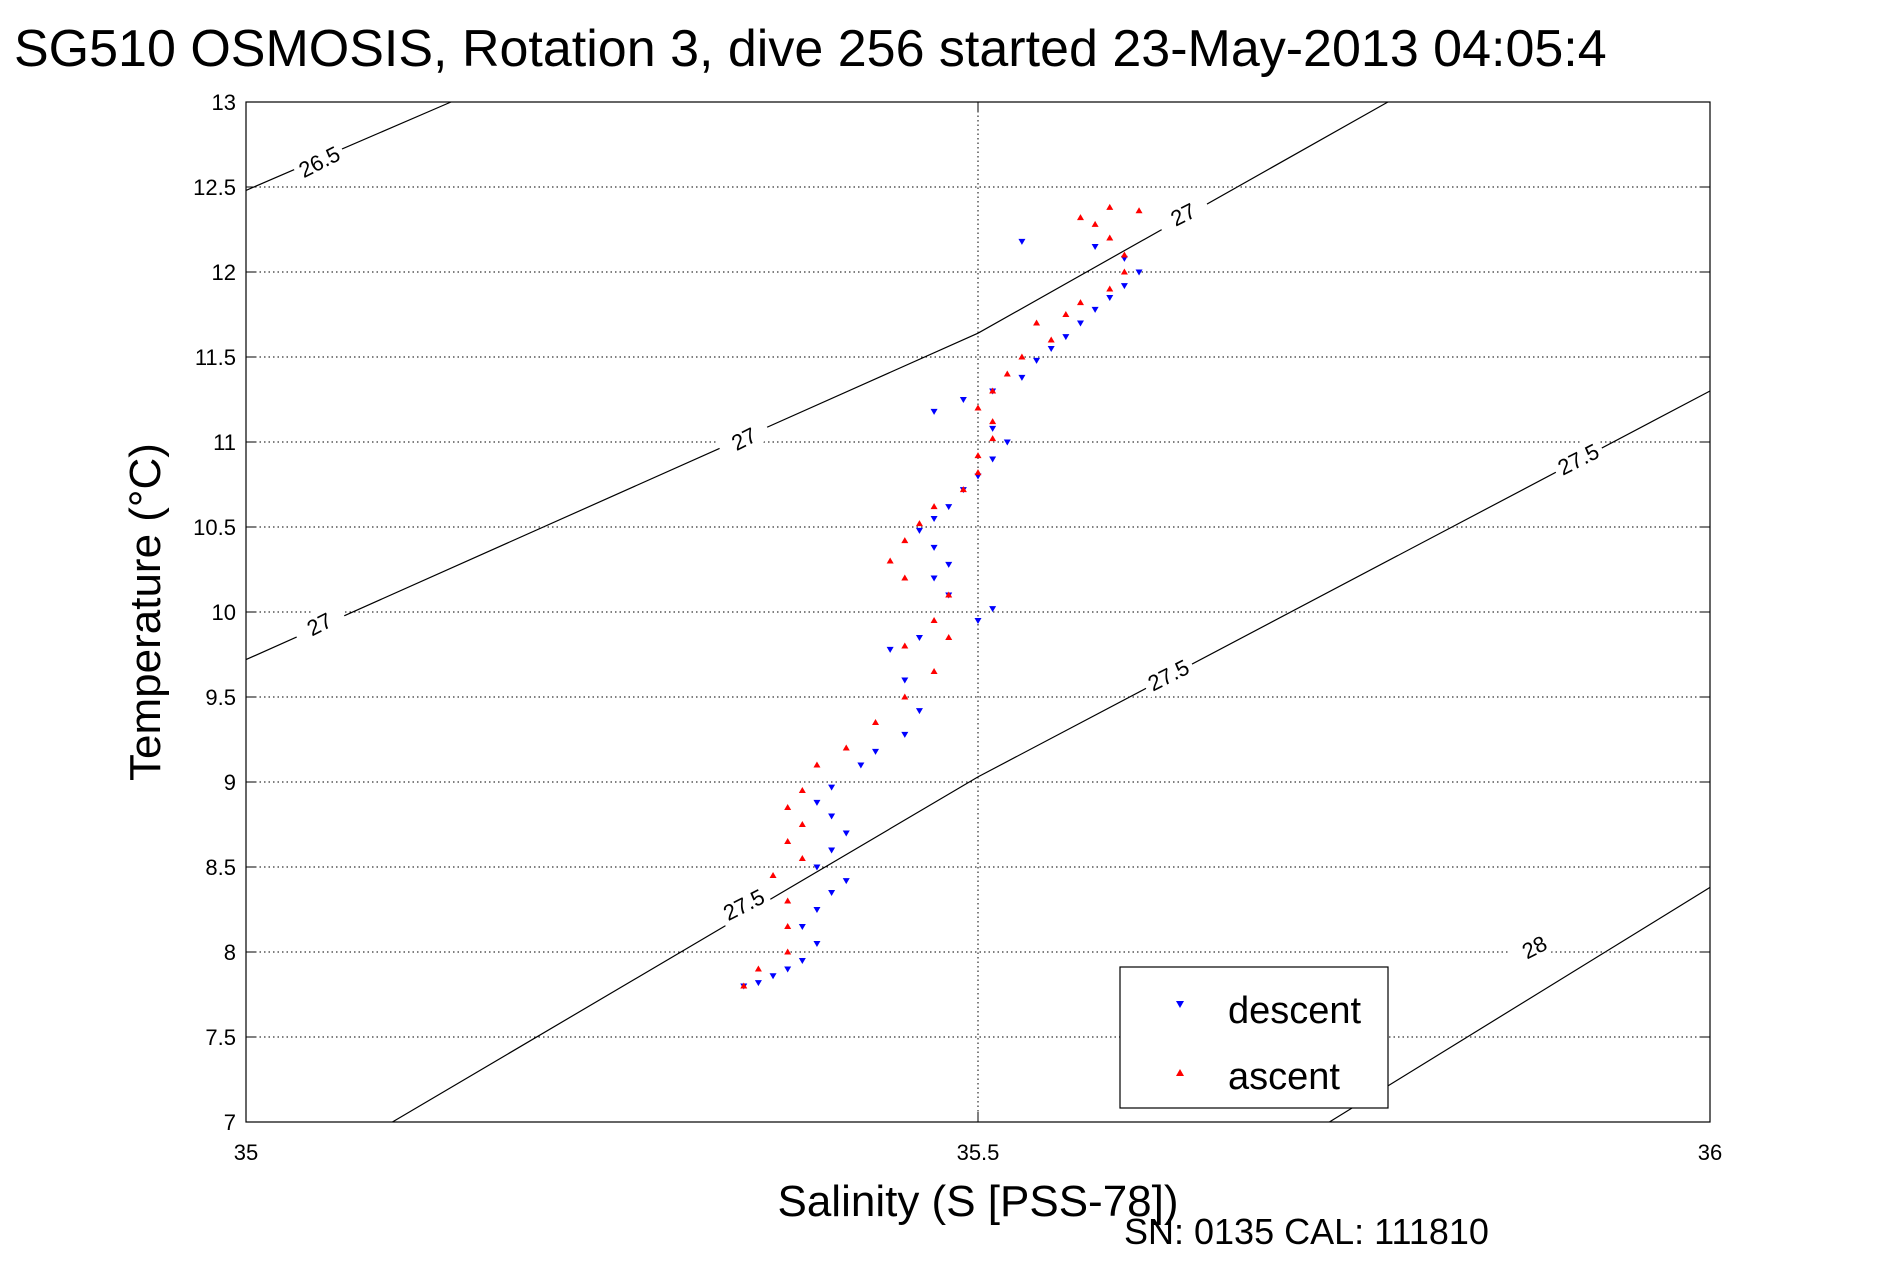  What do you see at coordinates (214, 527) in the screenshot?
I see `y-tick-label: 10.5` at bounding box center [214, 527].